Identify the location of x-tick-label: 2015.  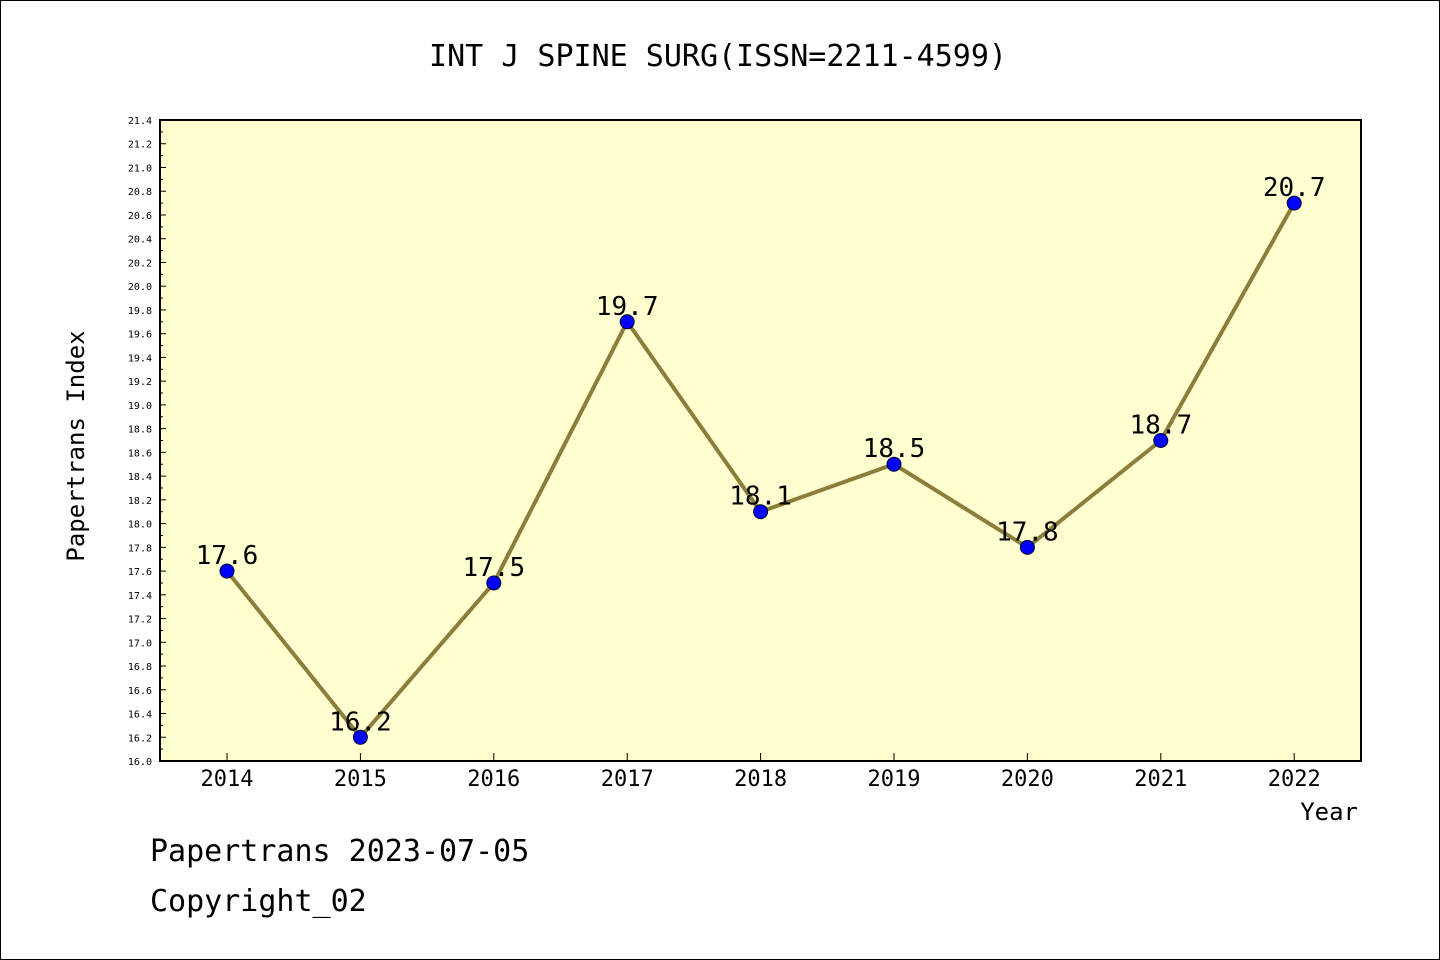
(360, 779).